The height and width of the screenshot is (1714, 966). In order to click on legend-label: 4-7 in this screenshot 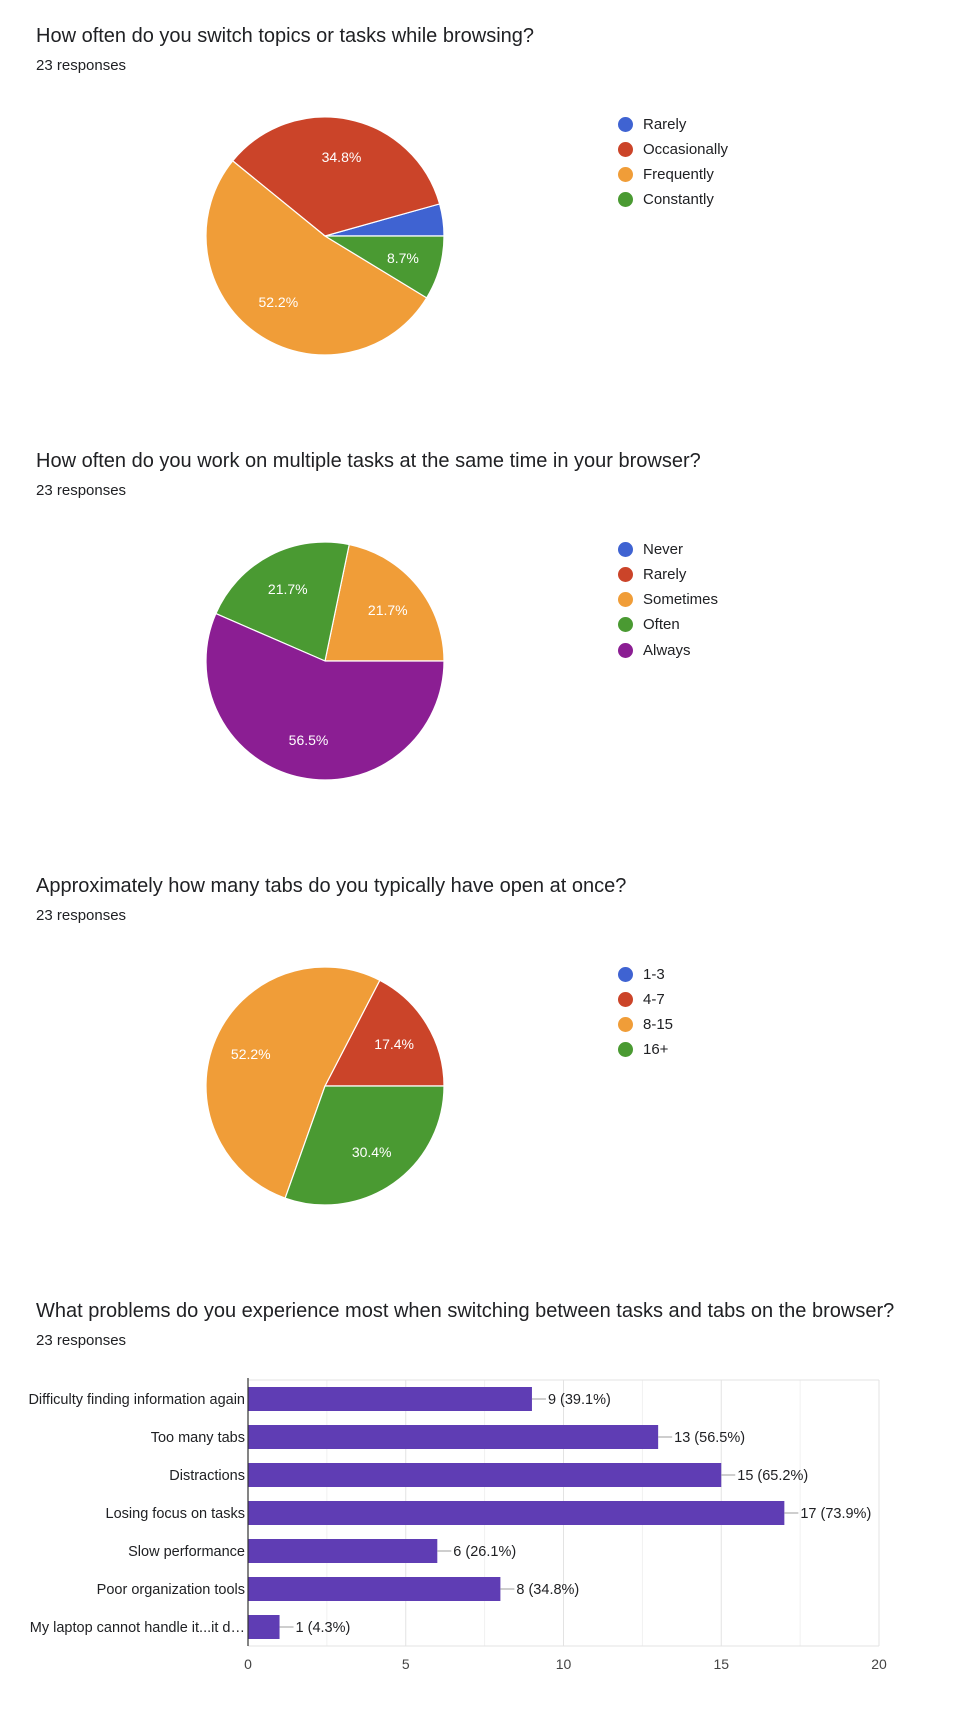, I will do `click(654, 999)`.